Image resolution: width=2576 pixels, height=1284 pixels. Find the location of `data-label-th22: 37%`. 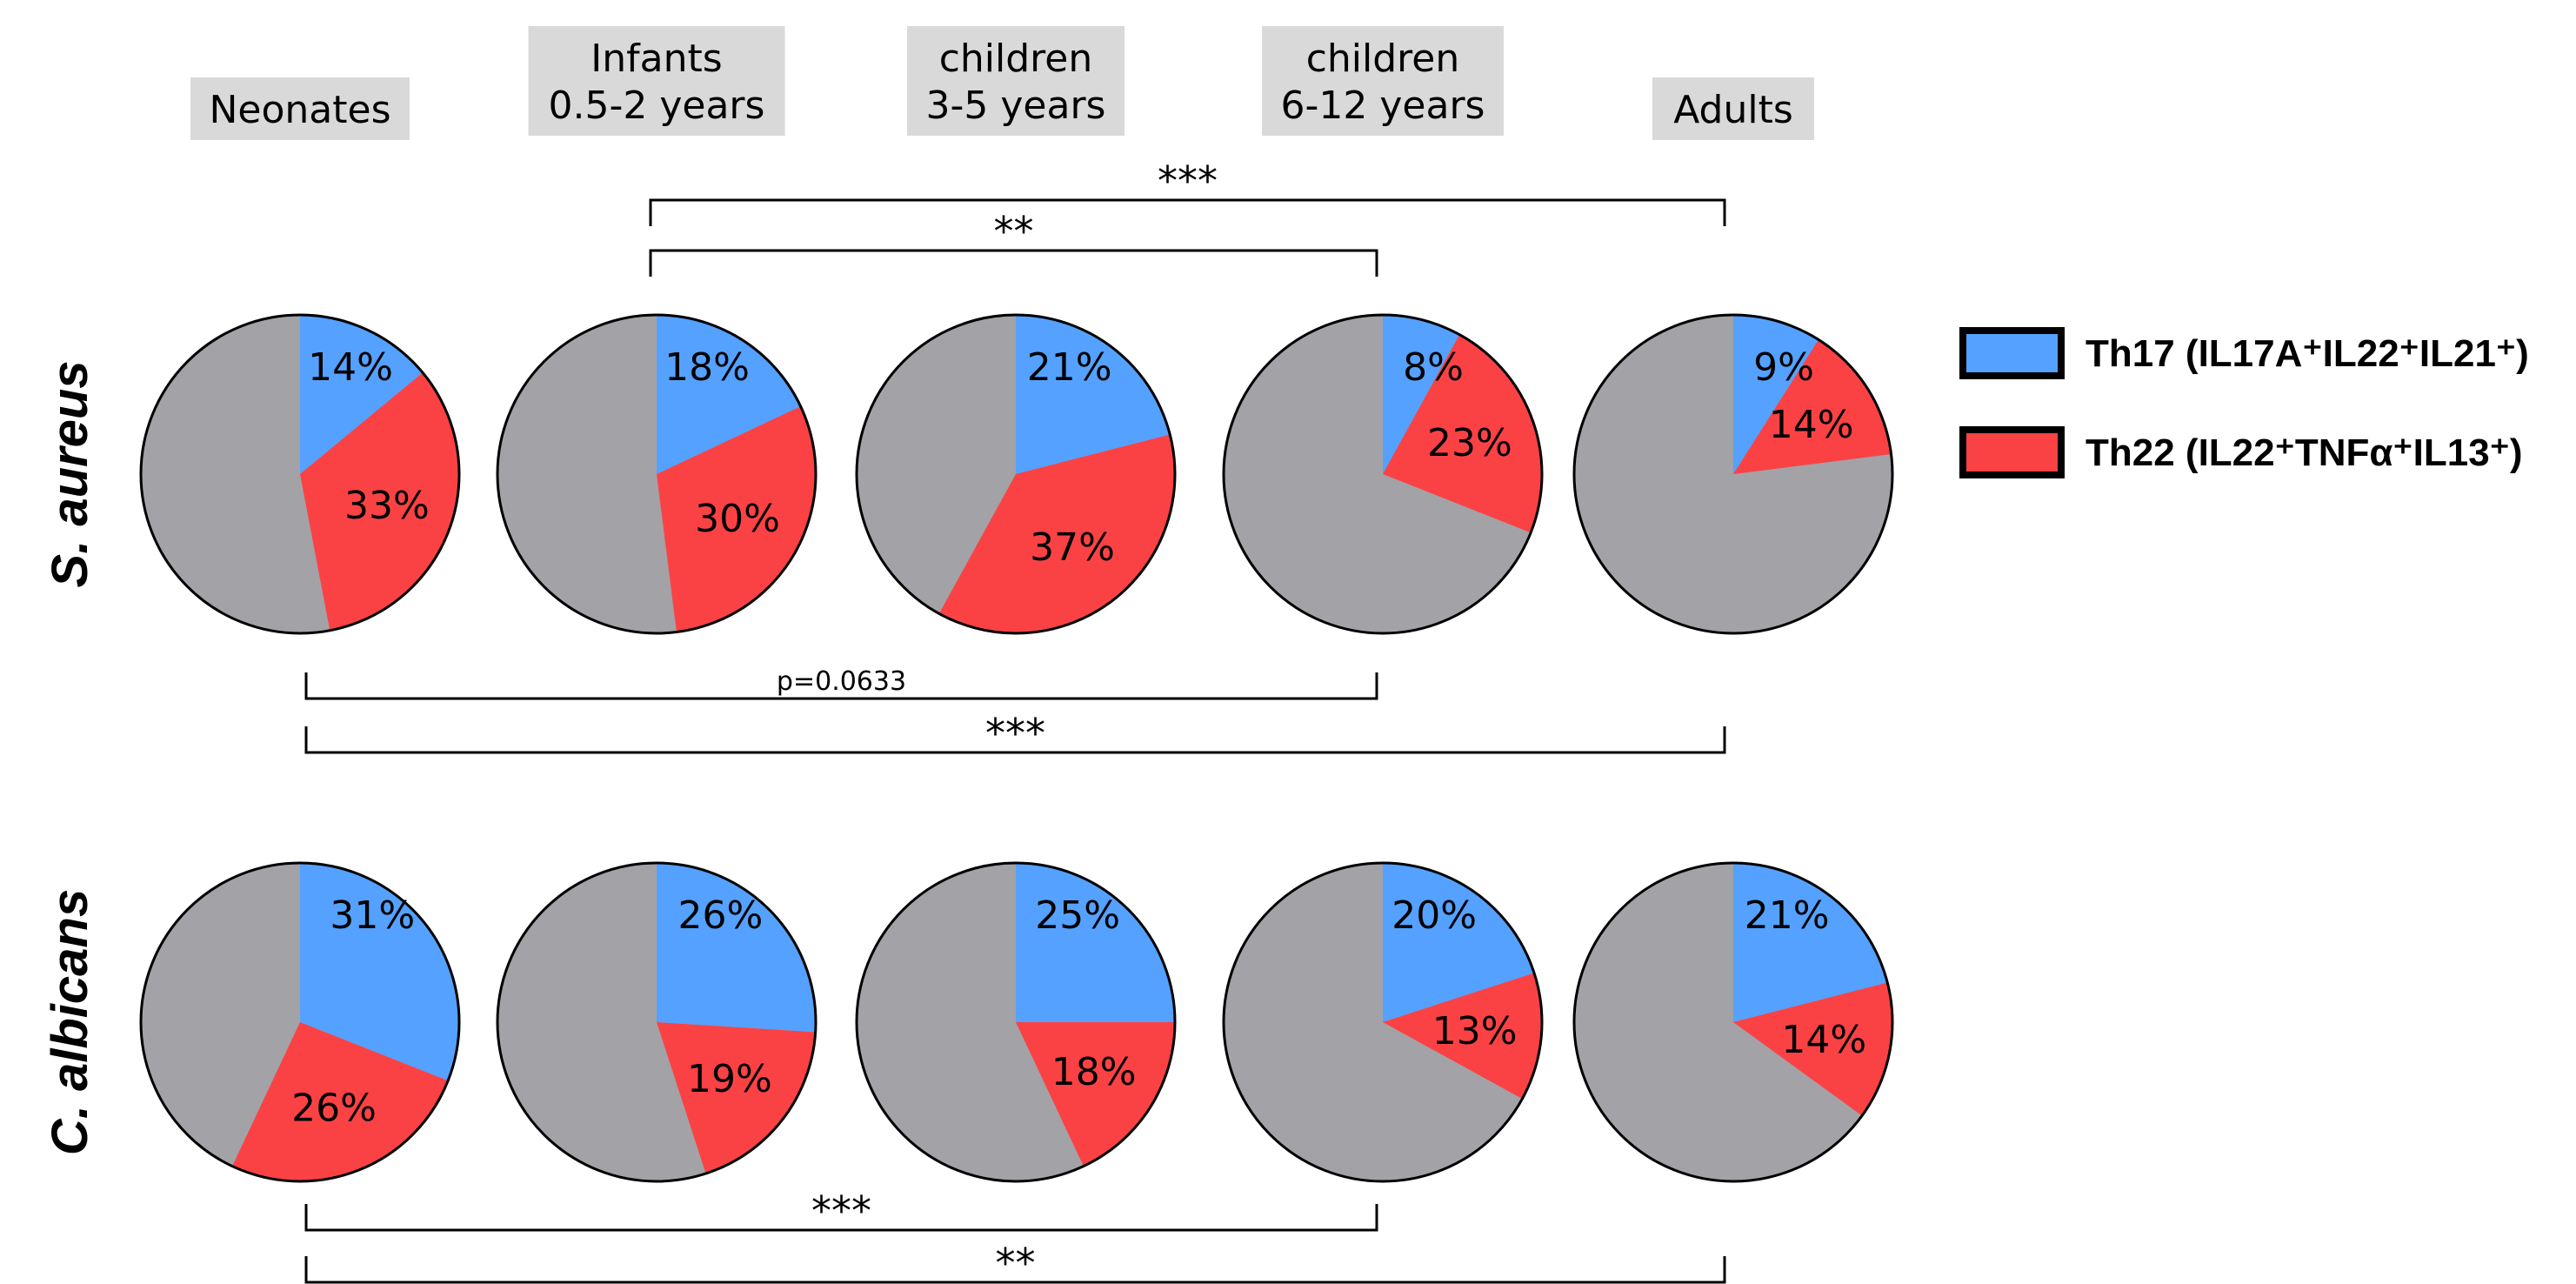

data-label-th22: 37% is located at coordinates (1072, 547).